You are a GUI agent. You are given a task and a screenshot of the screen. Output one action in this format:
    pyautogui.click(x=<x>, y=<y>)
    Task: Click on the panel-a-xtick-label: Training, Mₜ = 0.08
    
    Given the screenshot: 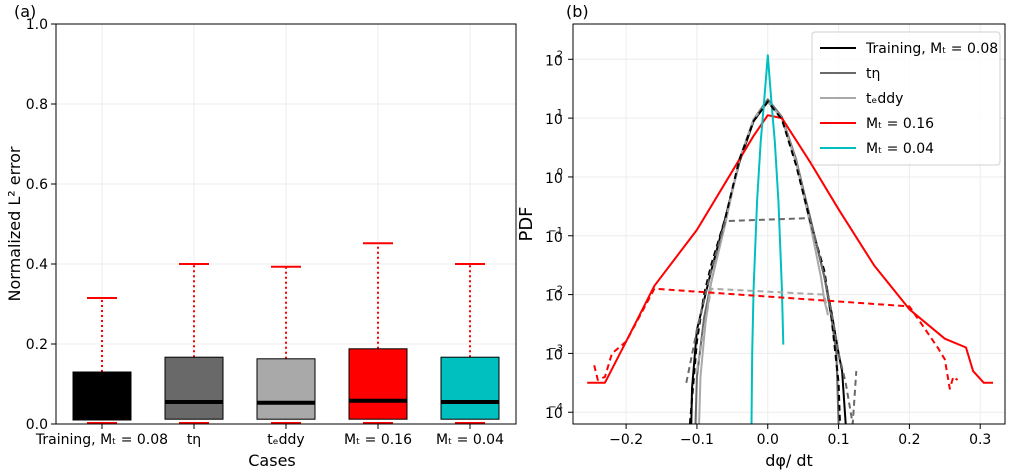 What is the action you would take?
    pyautogui.click(x=101, y=440)
    